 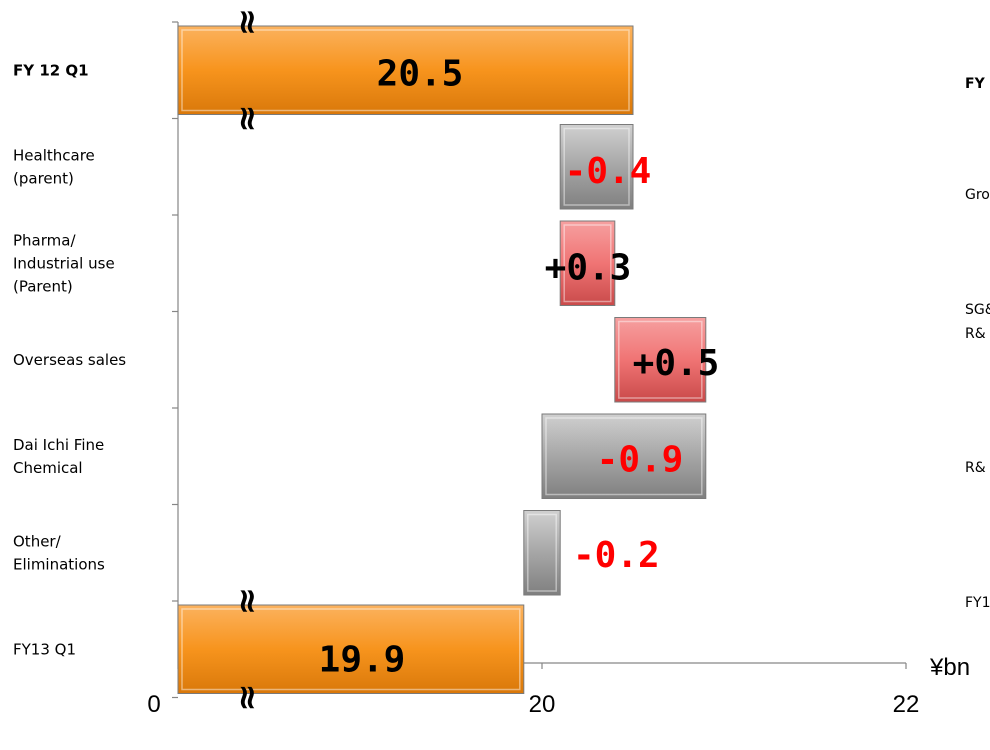 I want to click on category-label: Eliminations, so click(x=59, y=564).